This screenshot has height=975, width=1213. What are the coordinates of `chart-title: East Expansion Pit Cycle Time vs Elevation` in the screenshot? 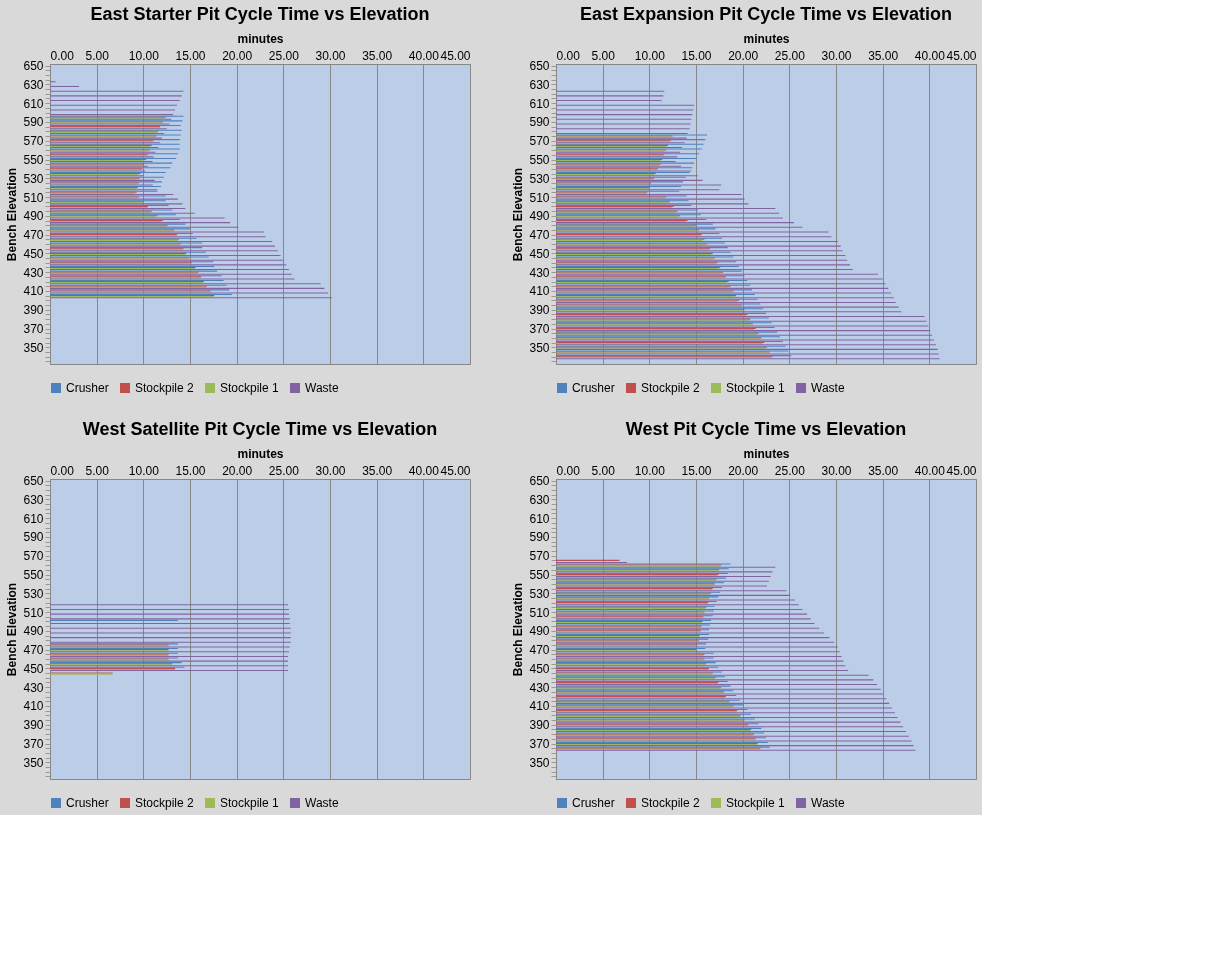 It's located at (766, 14).